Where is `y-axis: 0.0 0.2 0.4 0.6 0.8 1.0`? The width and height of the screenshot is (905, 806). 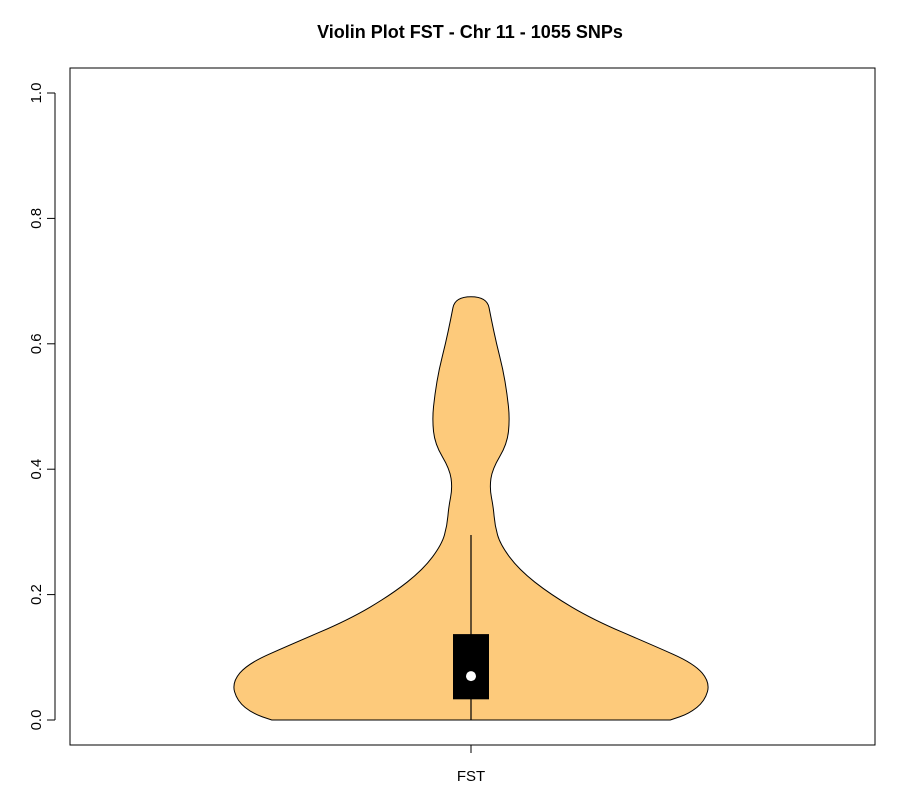 y-axis: 0.0 0.2 0.4 0.6 0.8 1.0 is located at coordinates (42, 407).